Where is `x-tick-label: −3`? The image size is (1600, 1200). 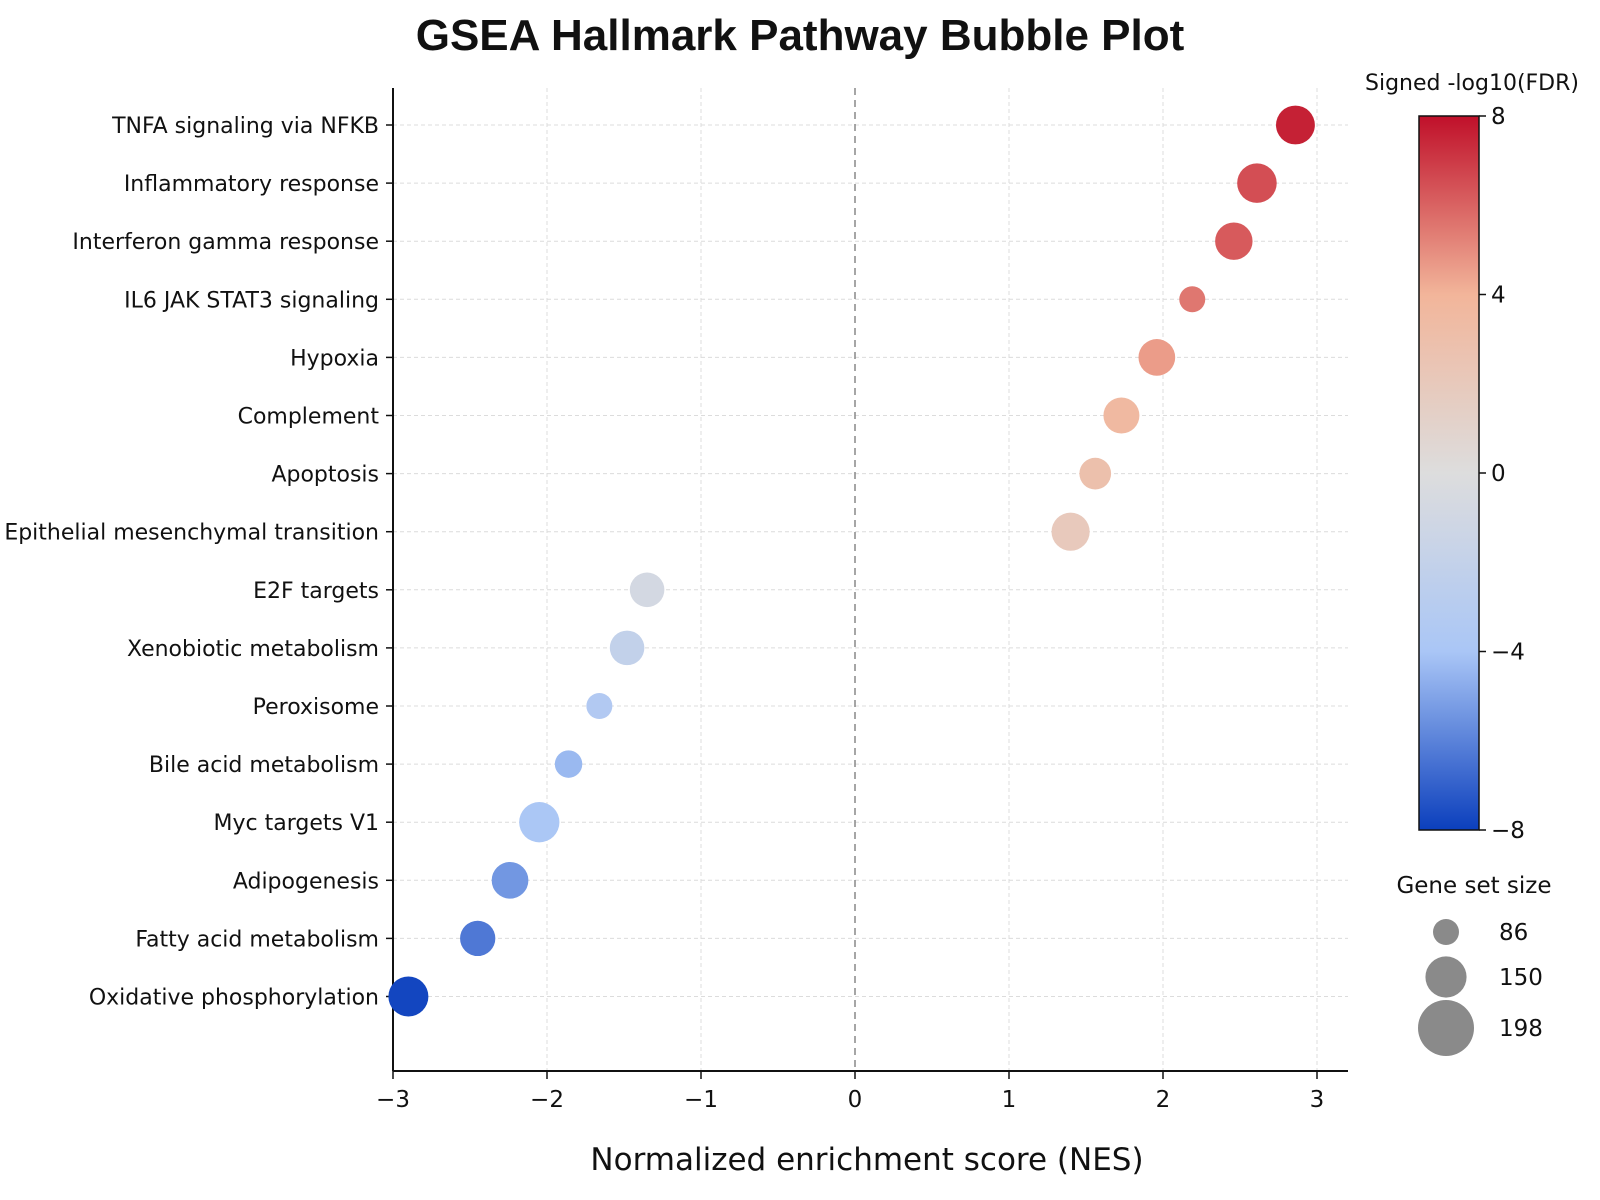
x-tick-label: −3 is located at coordinates (393, 1100).